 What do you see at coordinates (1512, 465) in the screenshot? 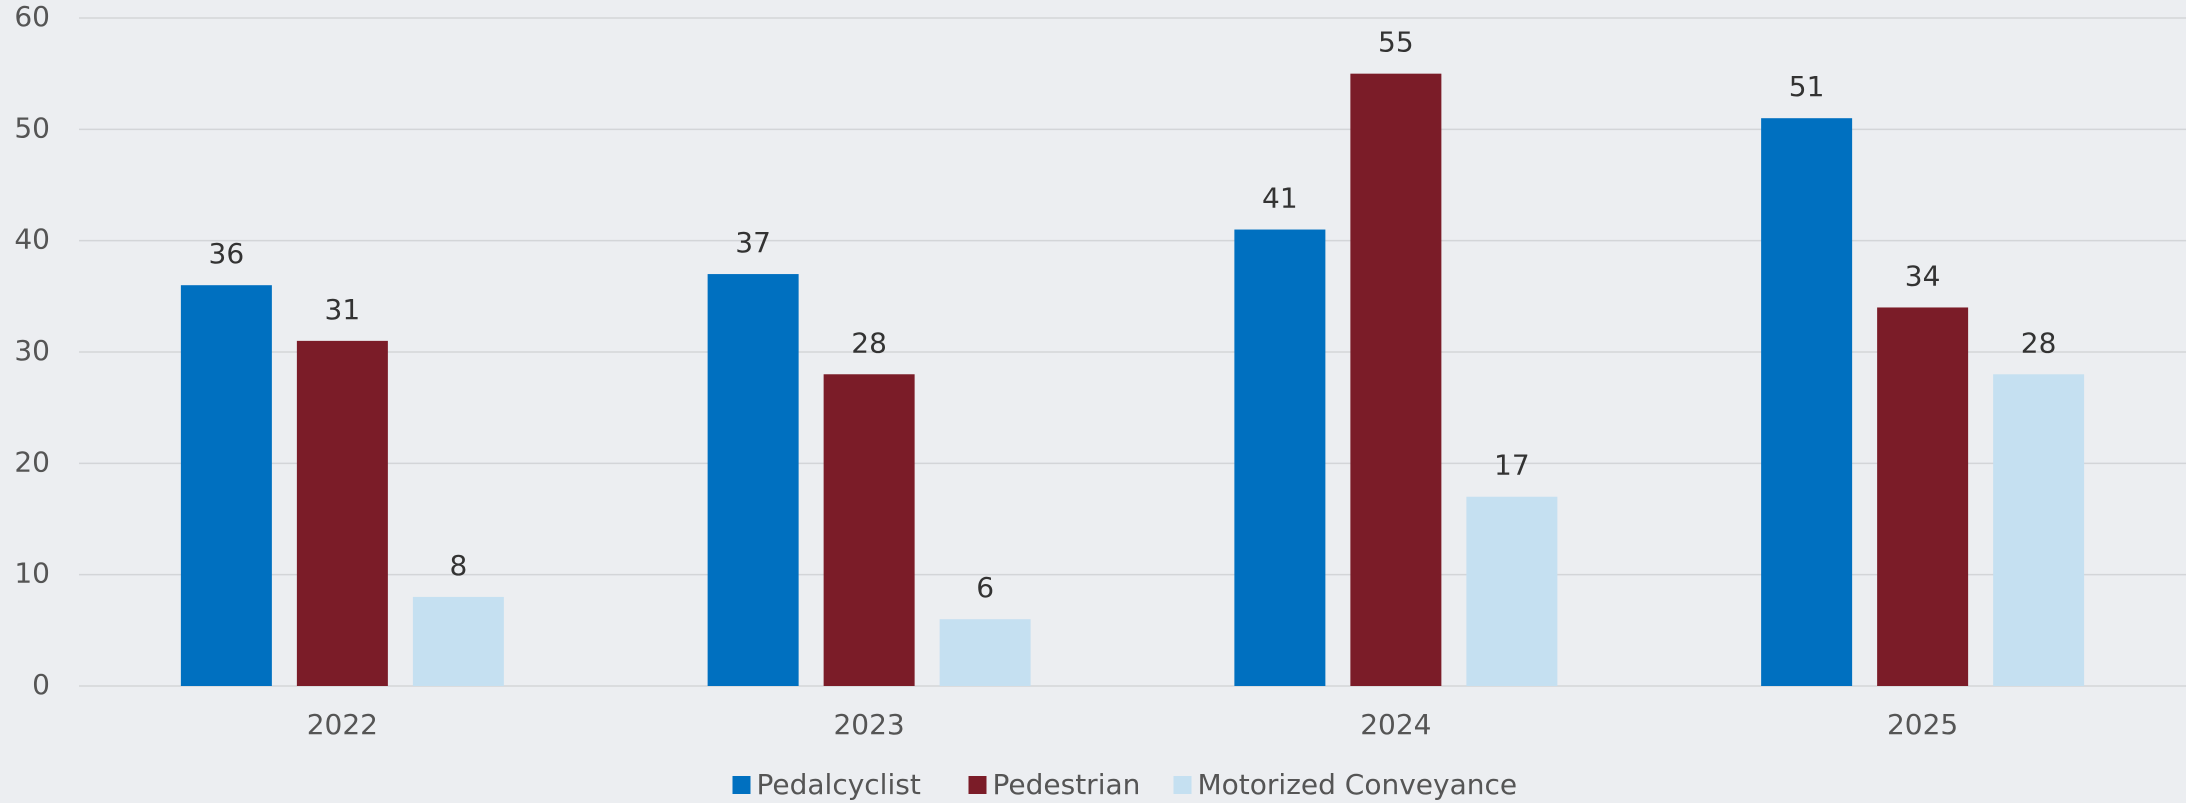
I see `value-label: 17` at bounding box center [1512, 465].